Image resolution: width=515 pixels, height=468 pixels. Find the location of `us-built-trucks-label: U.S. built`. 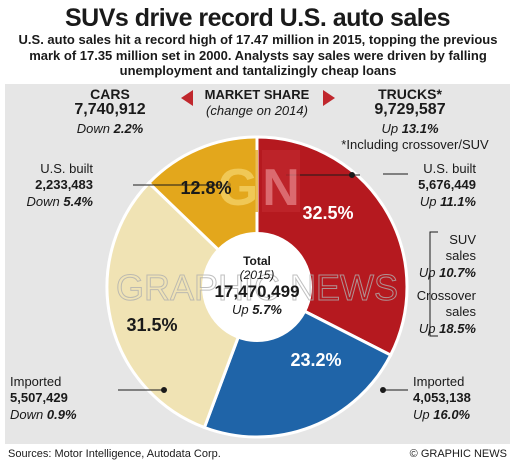

us-built-trucks-label: U.S. built is located at coordinates (449, 168).